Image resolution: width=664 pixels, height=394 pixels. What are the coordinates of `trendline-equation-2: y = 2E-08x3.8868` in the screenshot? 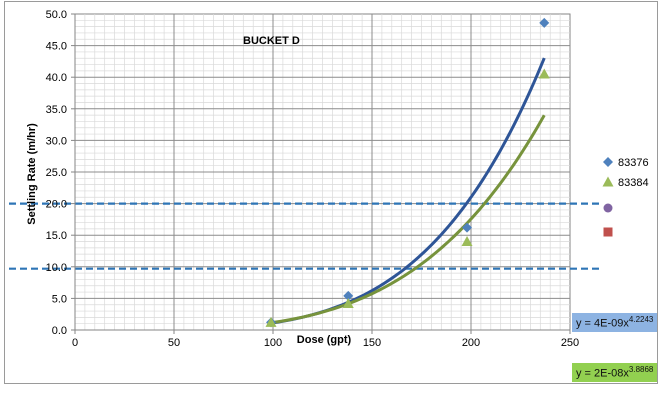 It's located at (615, 372).